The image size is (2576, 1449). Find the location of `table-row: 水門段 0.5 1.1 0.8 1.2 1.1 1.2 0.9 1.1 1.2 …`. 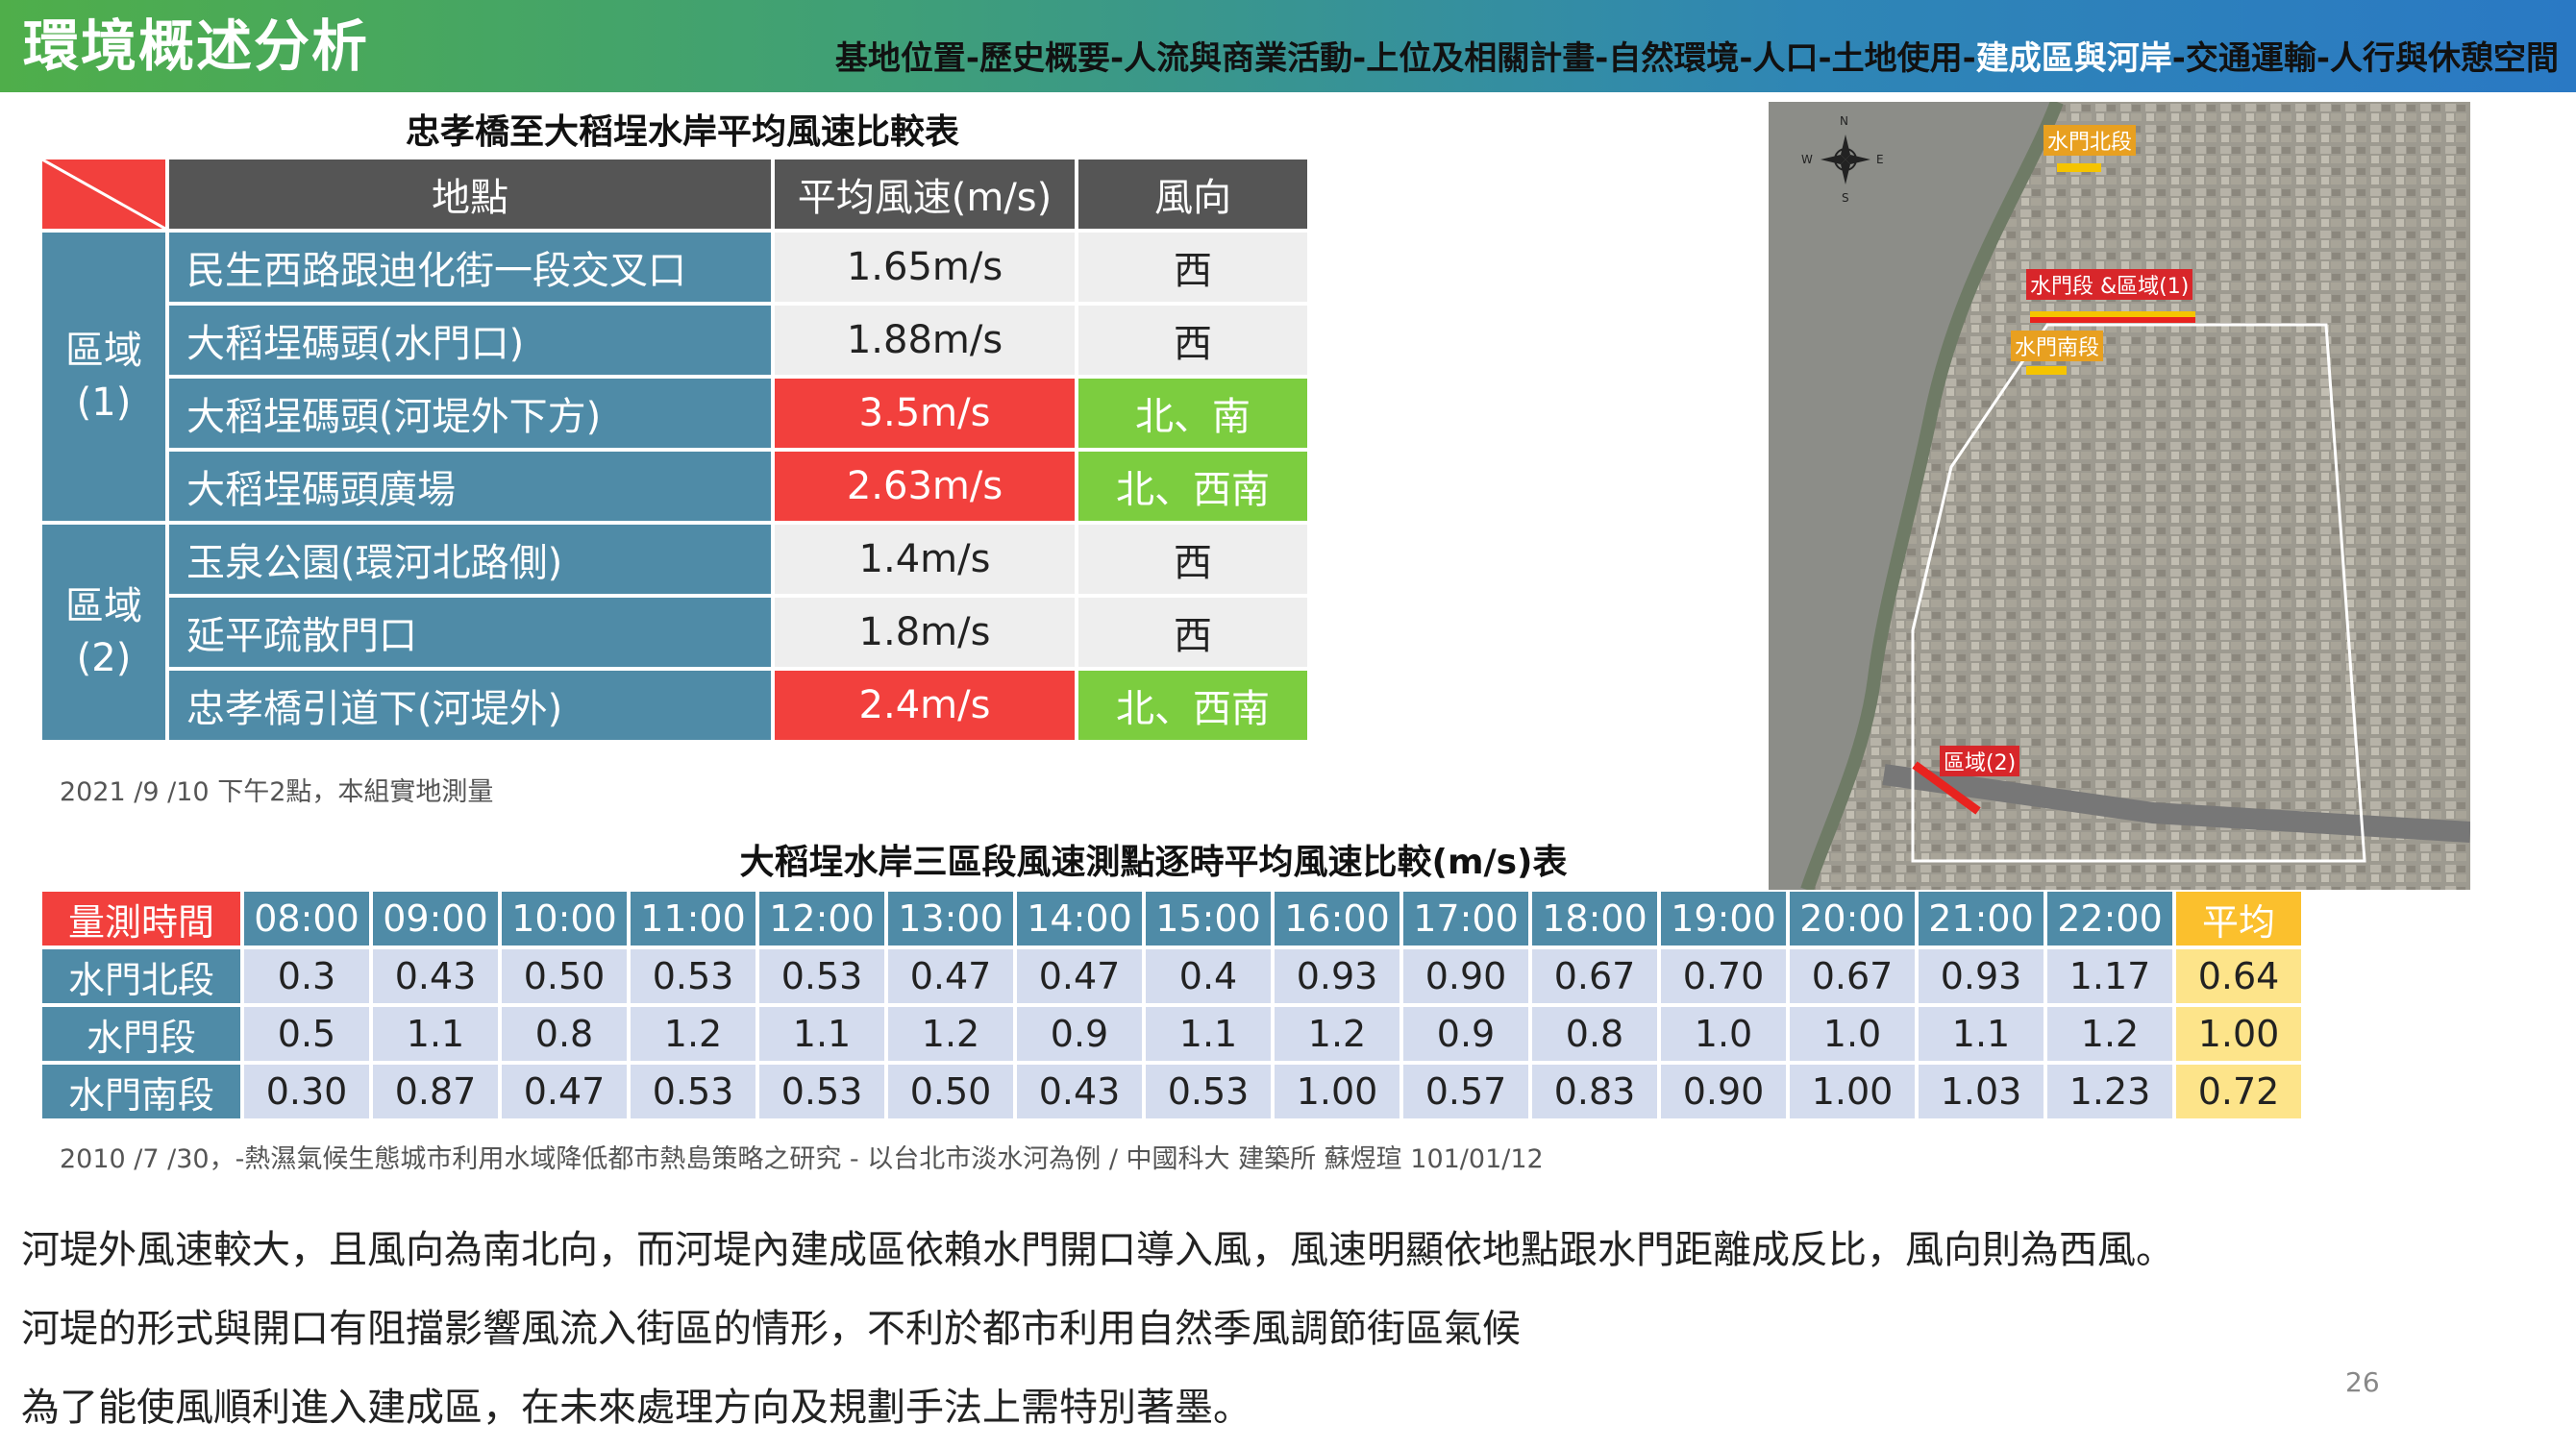

table-row: 水門段 0.5 1.1 0.8 1.2 1.1 1.2 0.9 1.1 1.2 … is located at coordinates (1171, 1034).